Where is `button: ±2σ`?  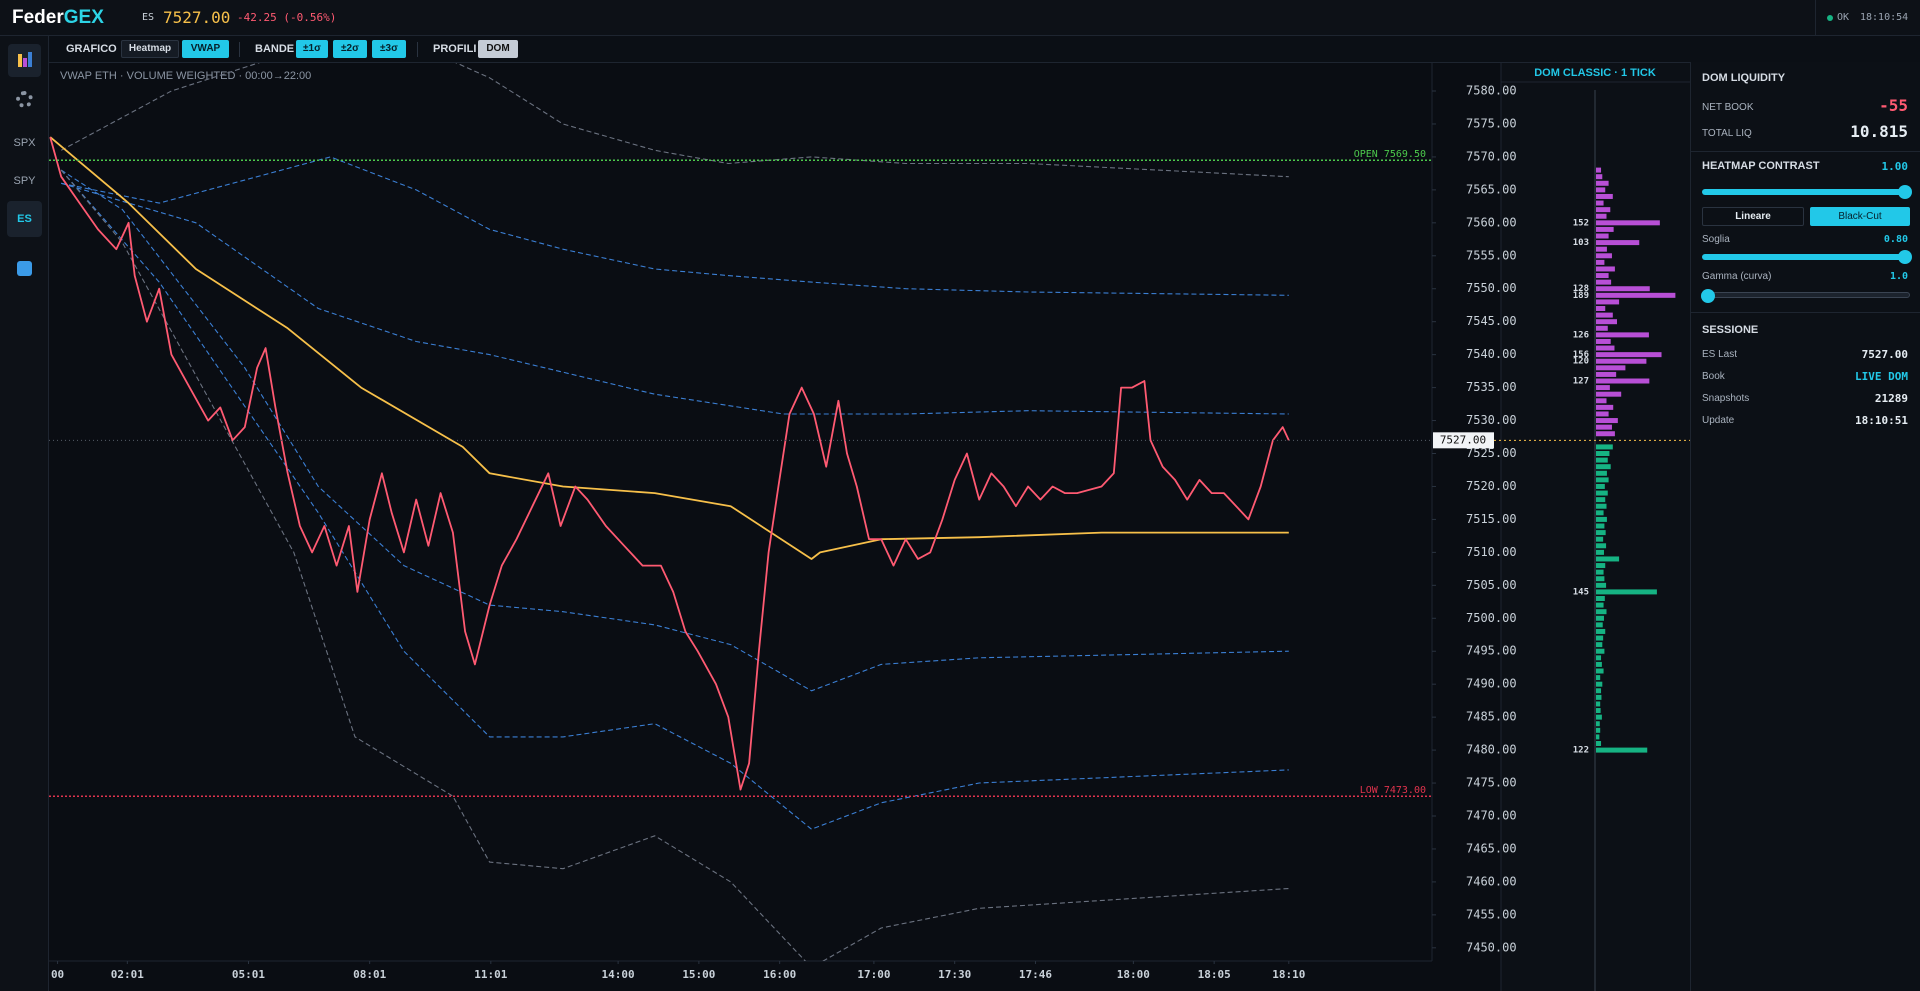
button: ±2σ is located at coordinates (350, 49).